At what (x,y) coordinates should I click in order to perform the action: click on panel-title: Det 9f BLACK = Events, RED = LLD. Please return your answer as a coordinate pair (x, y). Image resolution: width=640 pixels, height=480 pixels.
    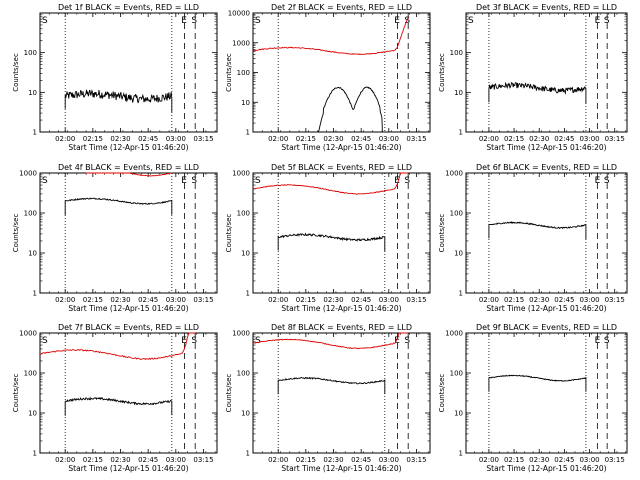
    Looking at the image, I should click on (546, 327).